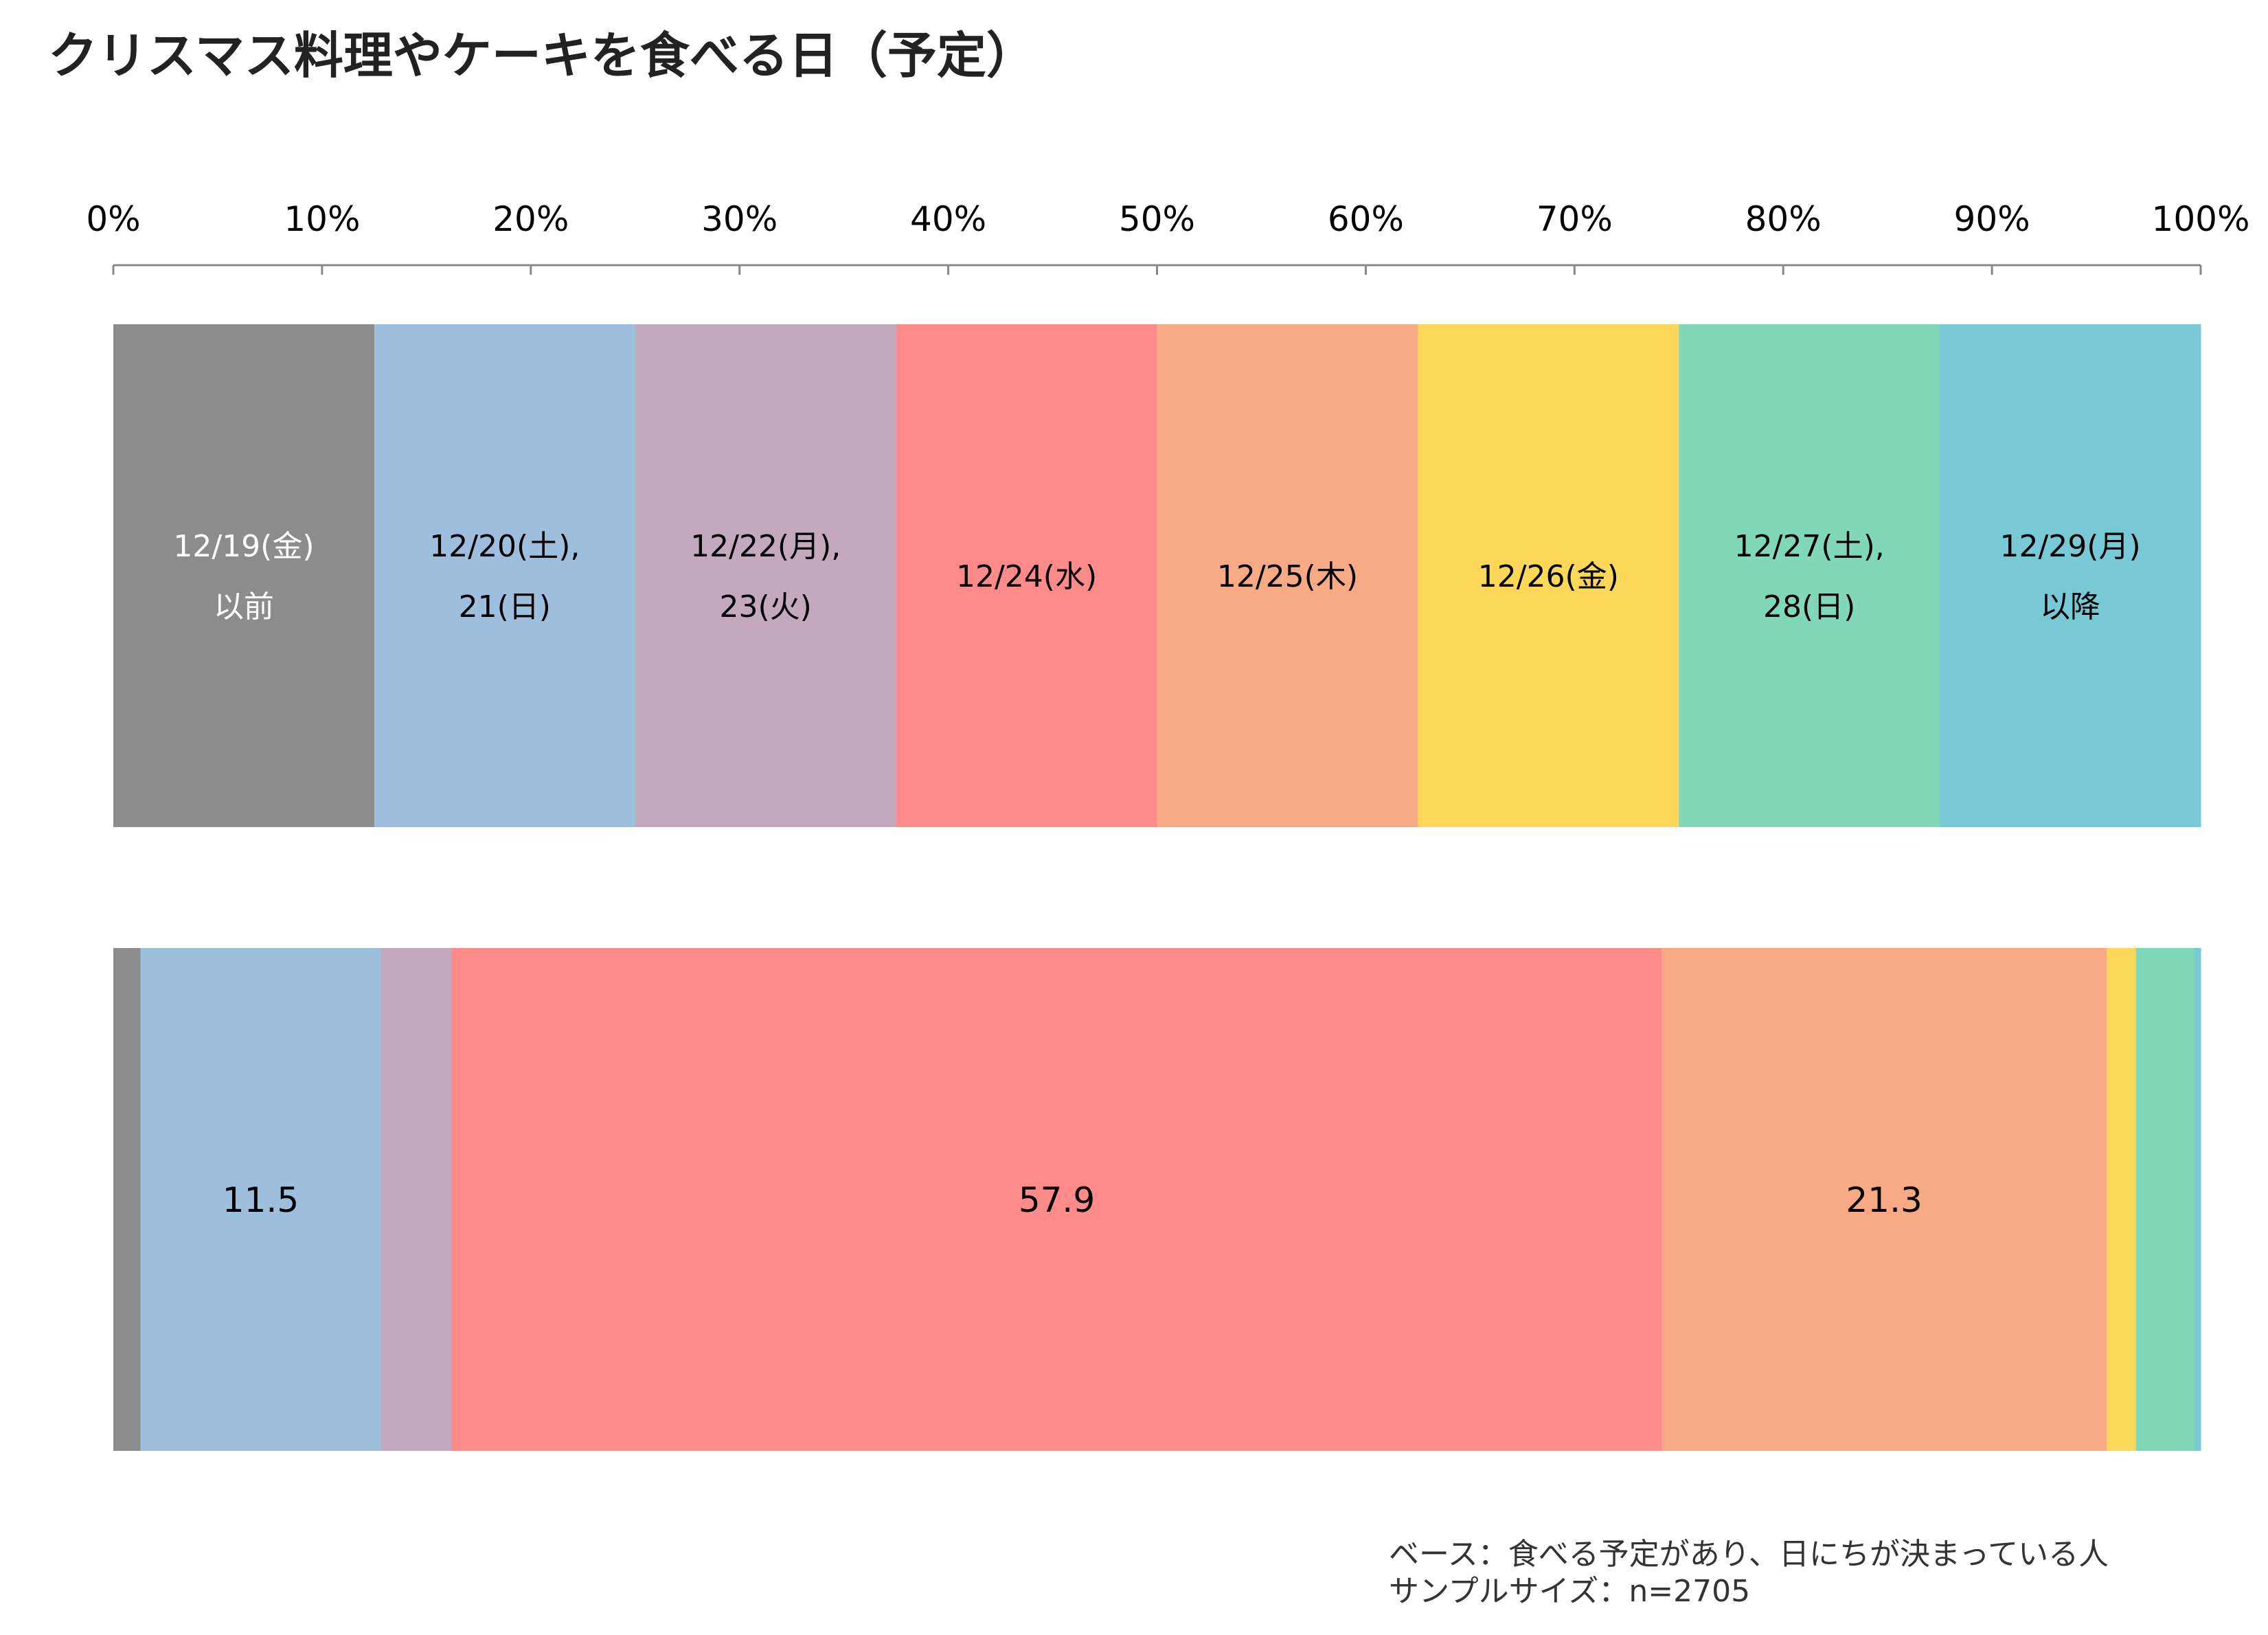 This screenshot has width=2268, height=1635. What do you see at coordinates (1809, 606) in the screenshot?
I see `legend-label: 28(日)` at bounding box center [1809, 606].